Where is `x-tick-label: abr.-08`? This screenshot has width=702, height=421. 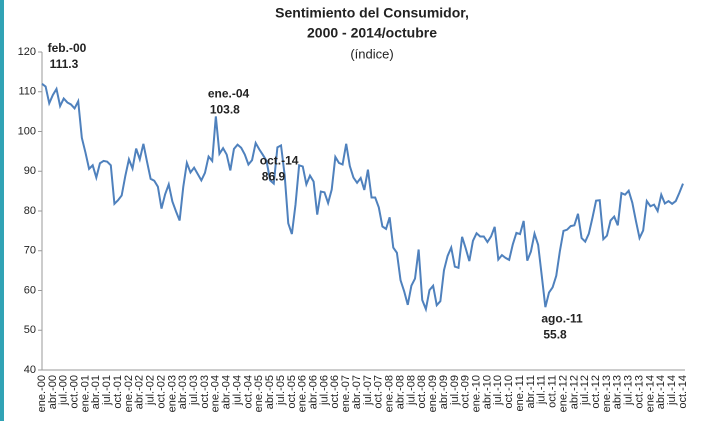 x-tick-label: abr.-08 is located at coordinates (400, 392).